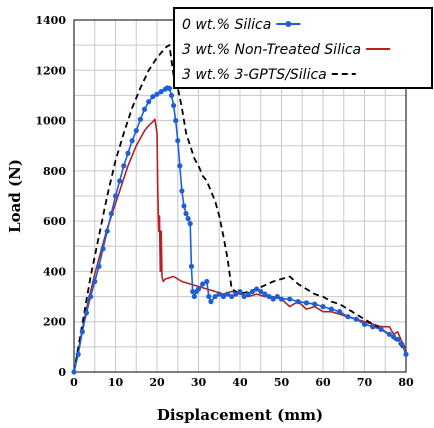  Describe the element at coordinates (50, 196) in the screenshot. I see `y-tick-labels: 0 200 400 600 800 1000 1200 1400` at that location.